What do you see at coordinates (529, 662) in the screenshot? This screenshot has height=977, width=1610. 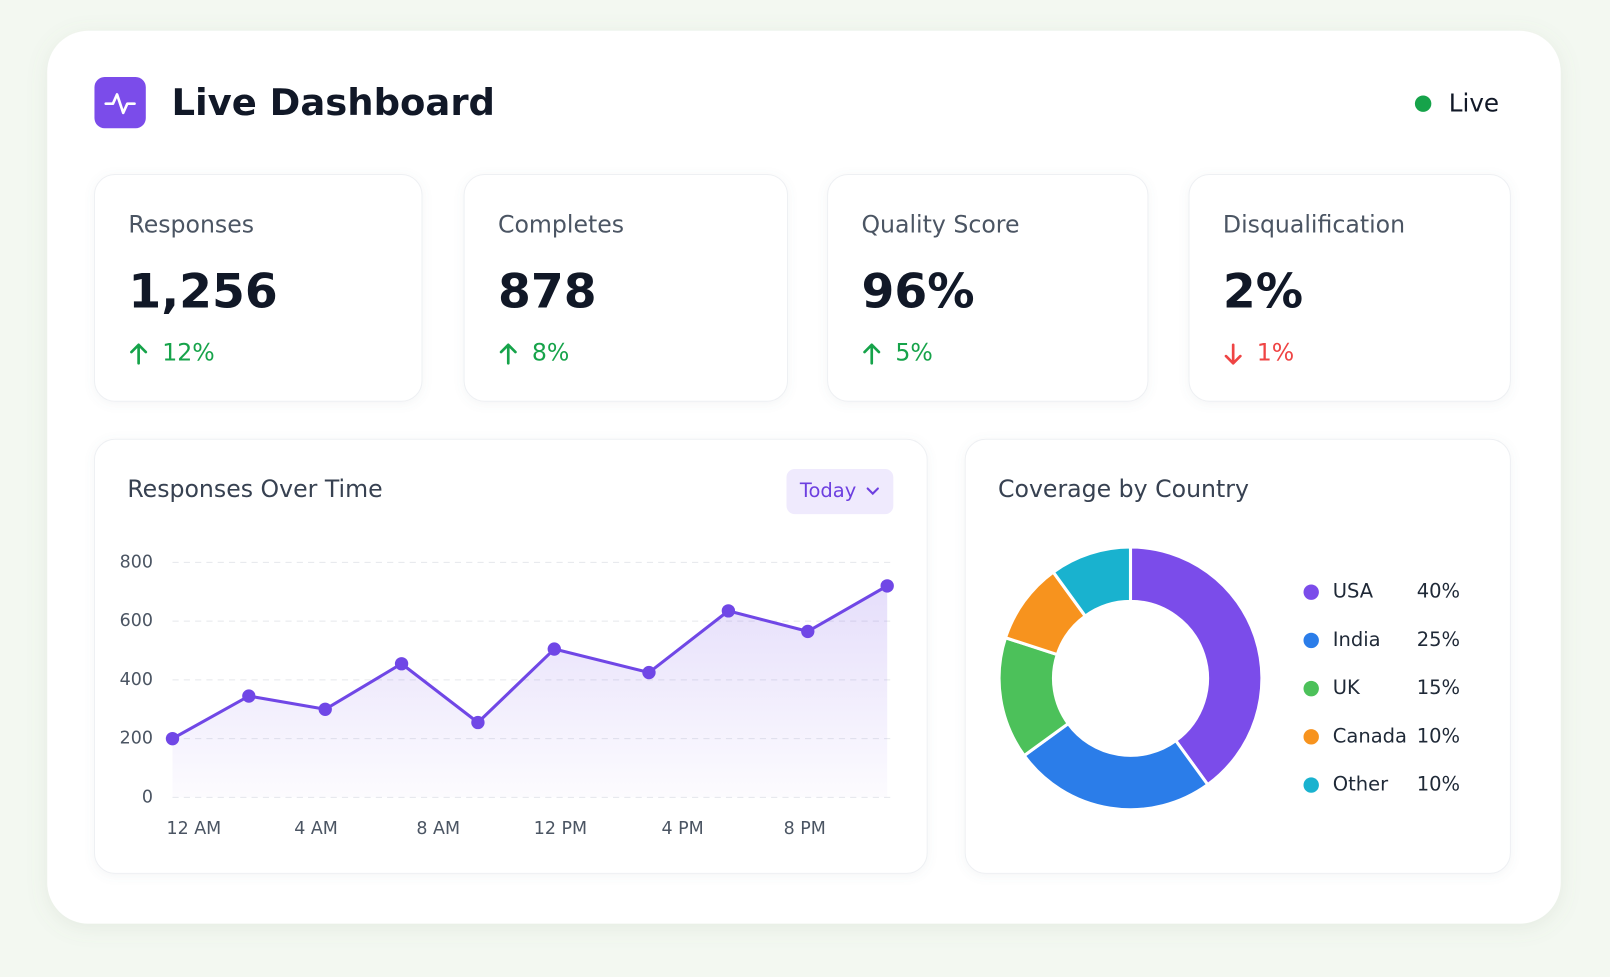 I see `line` at bounding box center [529, 662].